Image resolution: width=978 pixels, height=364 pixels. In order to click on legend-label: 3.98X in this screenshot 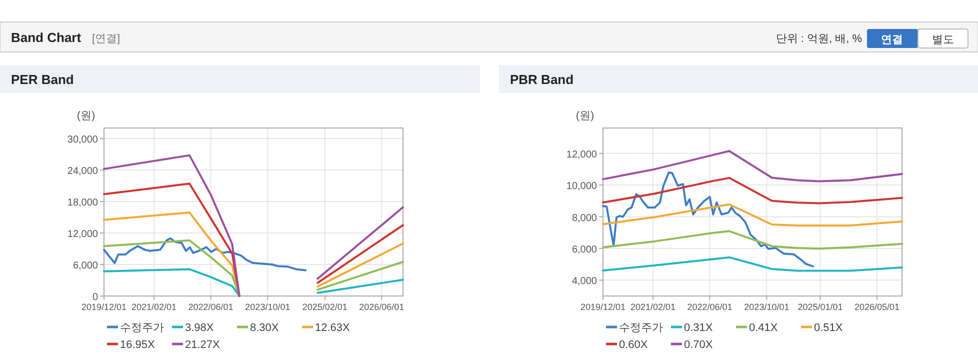, I will do `click(199, 328)`.